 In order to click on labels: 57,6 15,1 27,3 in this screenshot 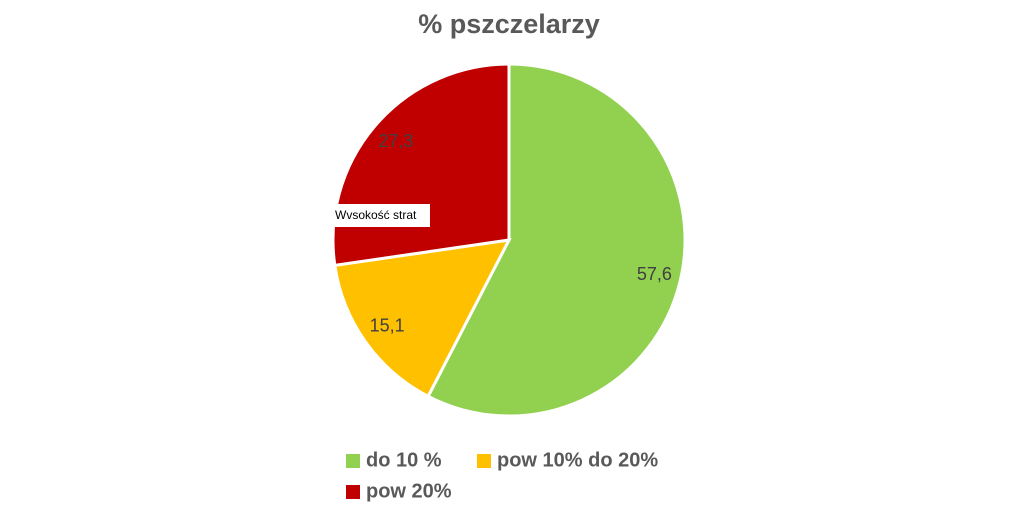, I will do `click(521, 233)`.